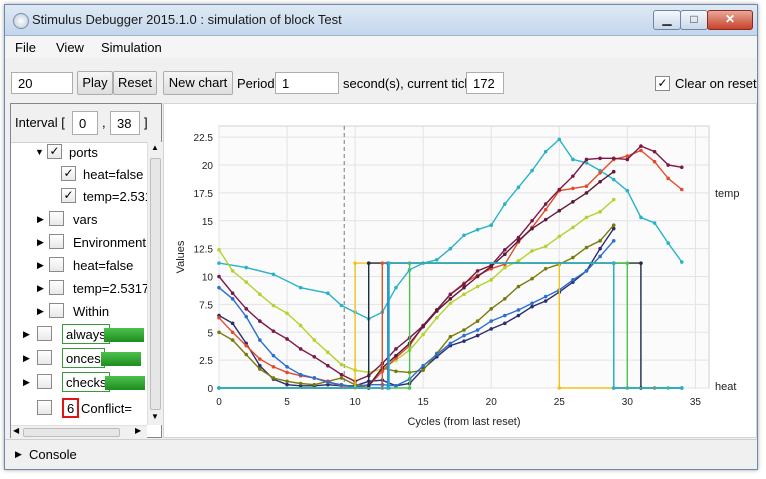 This screenshot has width=766, height=479. Describe the element at coordinates (109, 242) in the screenshot. I see `tree-item-label: Environment` at that location.